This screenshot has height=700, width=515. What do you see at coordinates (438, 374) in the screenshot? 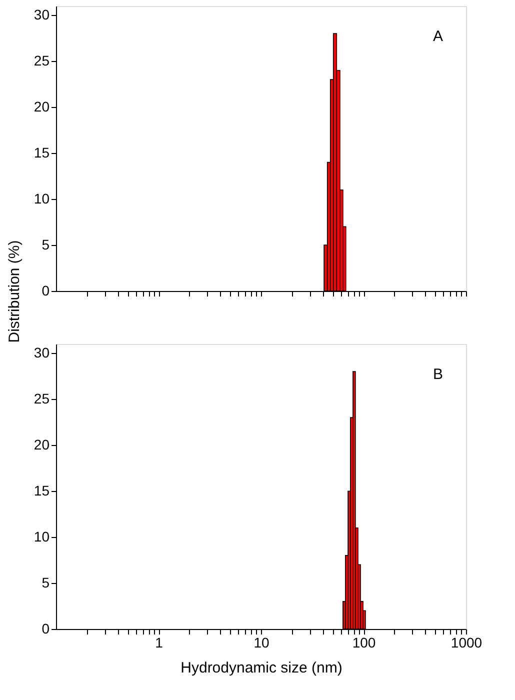
I see `annotation: B` at bounding box center [438, 374].